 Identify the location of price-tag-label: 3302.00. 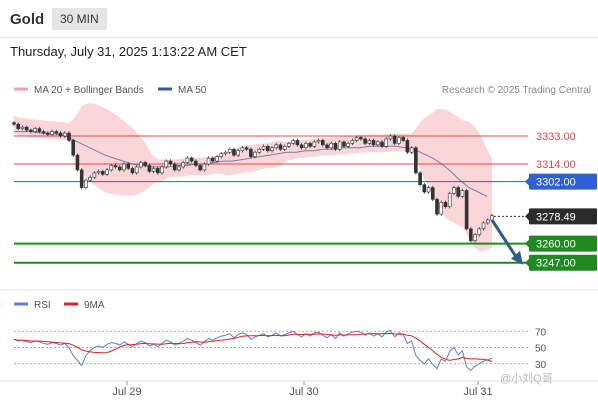
(556, 183).